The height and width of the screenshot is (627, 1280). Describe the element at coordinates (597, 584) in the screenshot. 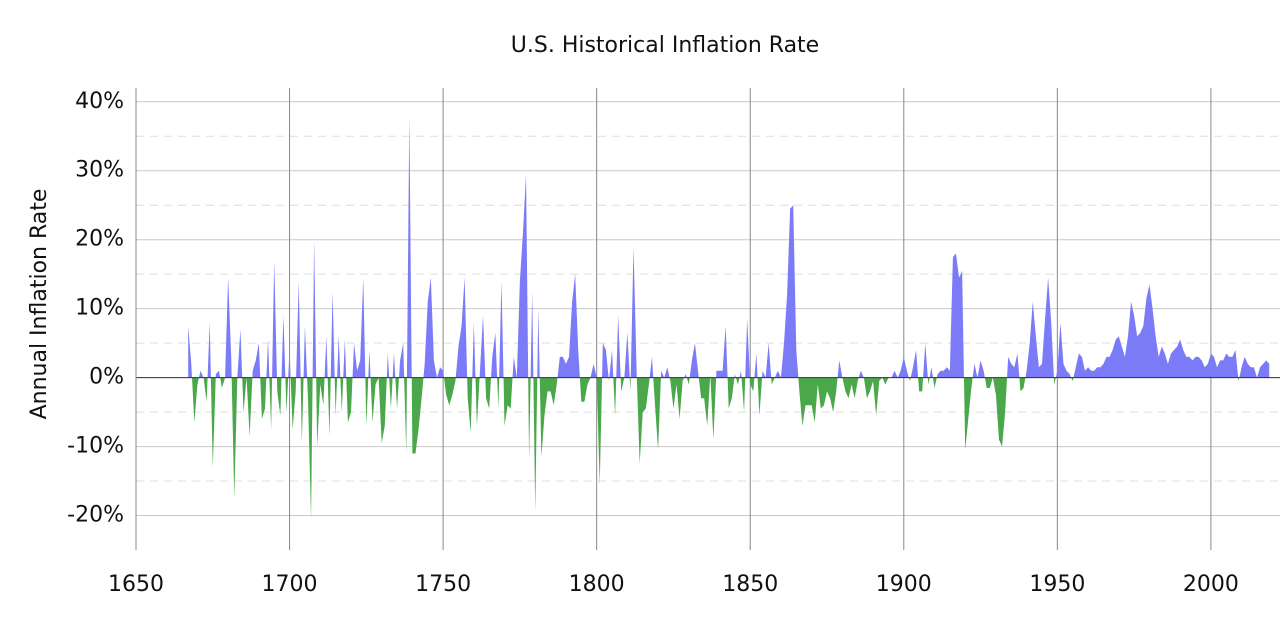

I see `x-tick-label: 1800` at that location.